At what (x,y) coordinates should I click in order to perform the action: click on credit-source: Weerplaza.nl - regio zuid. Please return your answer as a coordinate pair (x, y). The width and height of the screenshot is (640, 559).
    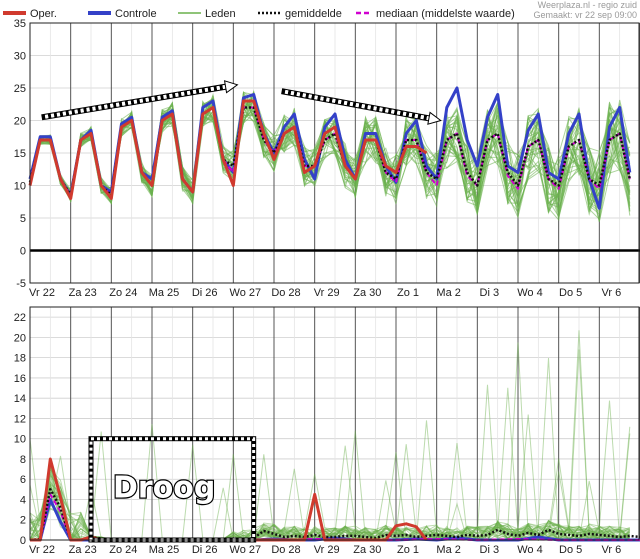
    Looking at the image, I should click on (587, 5).